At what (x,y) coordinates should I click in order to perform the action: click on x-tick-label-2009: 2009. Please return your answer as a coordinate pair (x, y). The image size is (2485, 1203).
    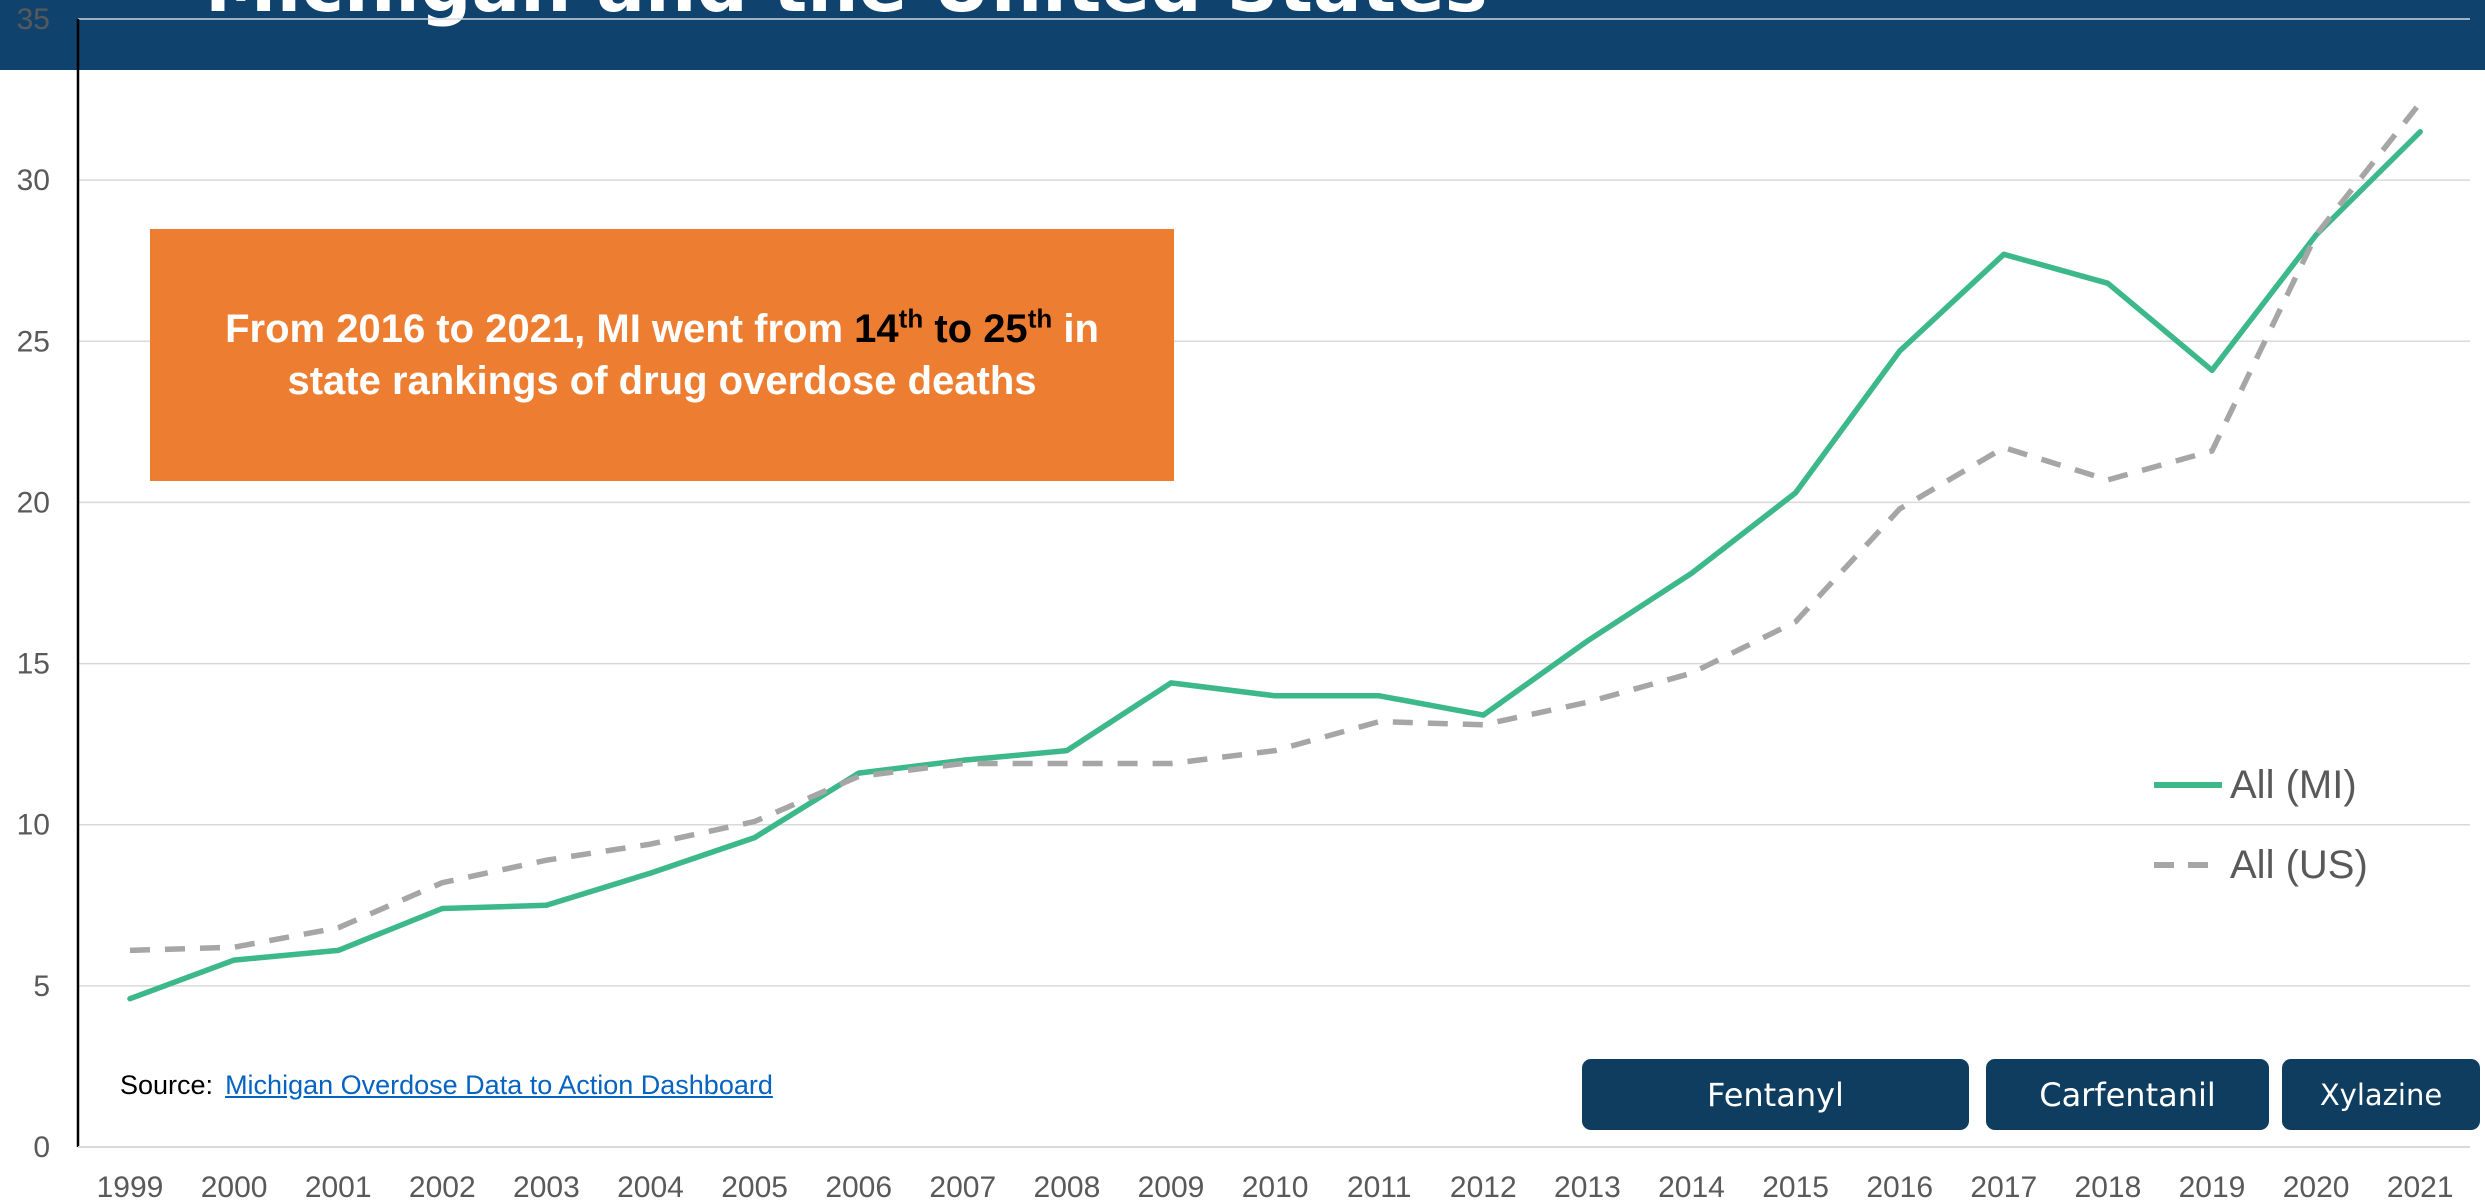
    Looking at the image, I should click on (1171, 1187).